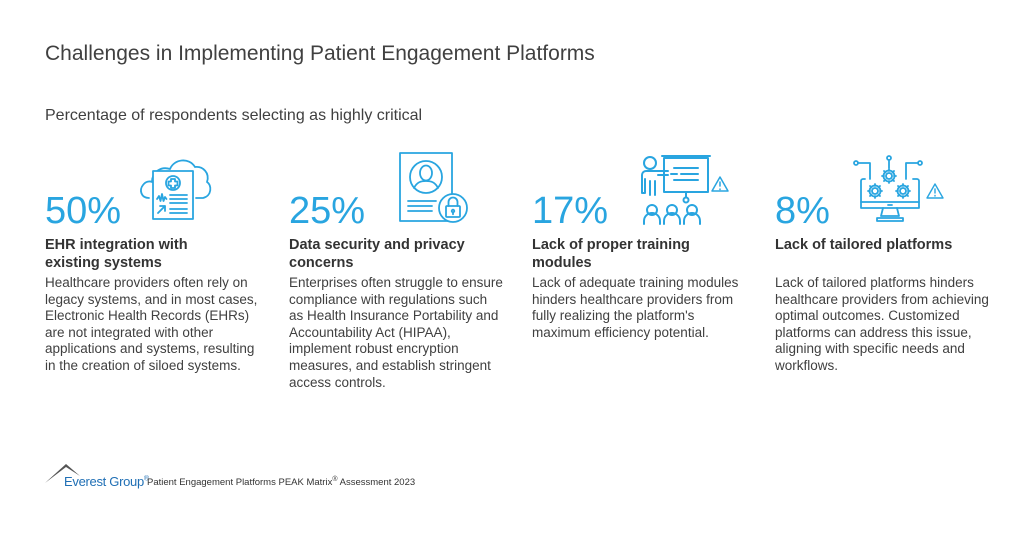 The image size is (1022, 535). What do you see at coordinates (377, 254) in the screenshot?
I see `challenge-heading: Data security and privacy concerns` at bounding box center [377, 254].